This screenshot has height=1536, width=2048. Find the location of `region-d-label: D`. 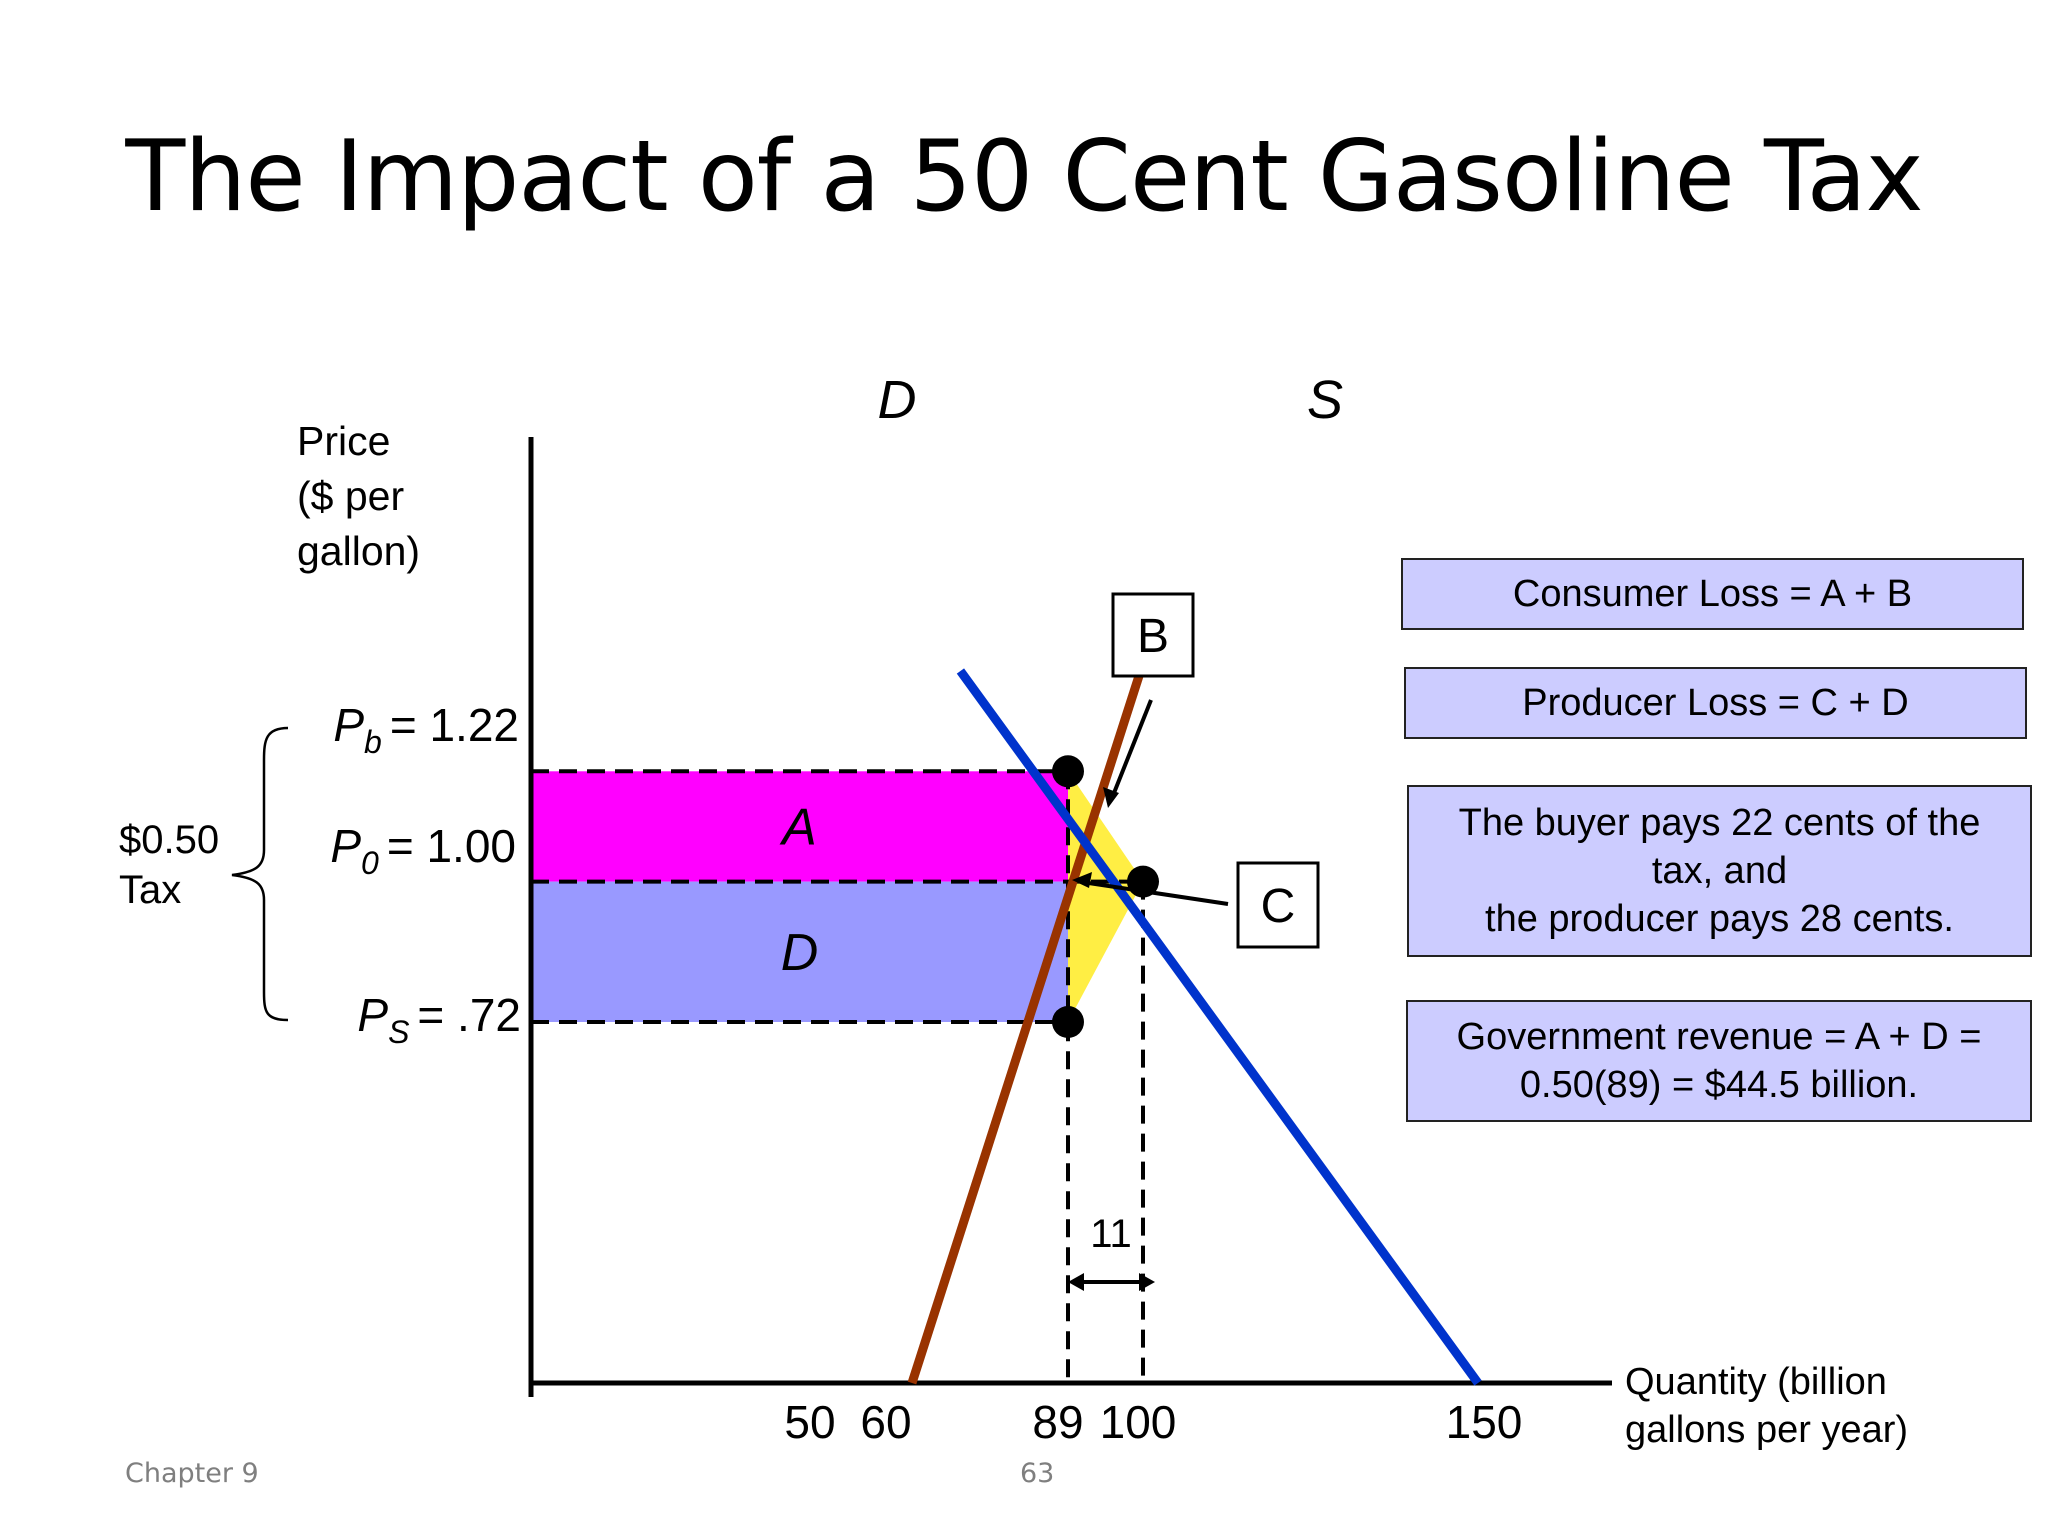

region-d-label: D is located at coordinates (800, 953).